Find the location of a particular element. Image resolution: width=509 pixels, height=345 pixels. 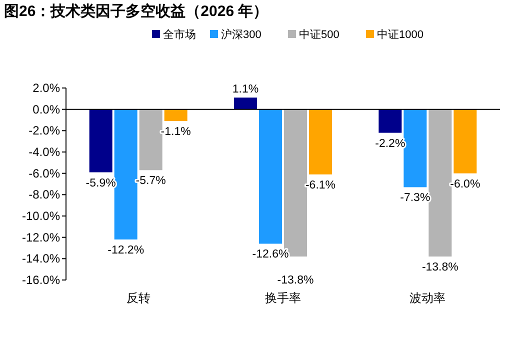

data-label: -6.0% is located at coordinates (465, 184).